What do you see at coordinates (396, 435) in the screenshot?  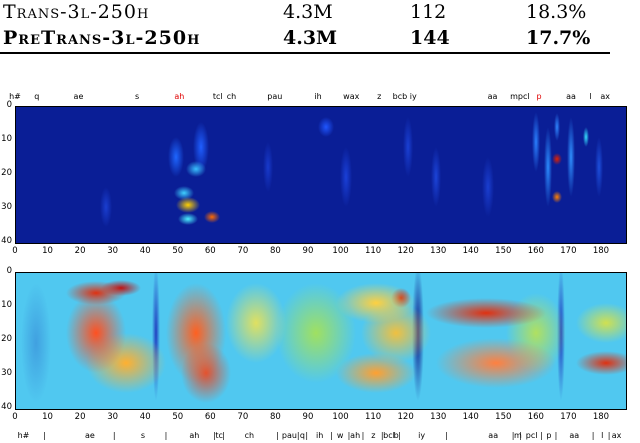 I see `phoneme-label: b` at bounding box center [396, 435].